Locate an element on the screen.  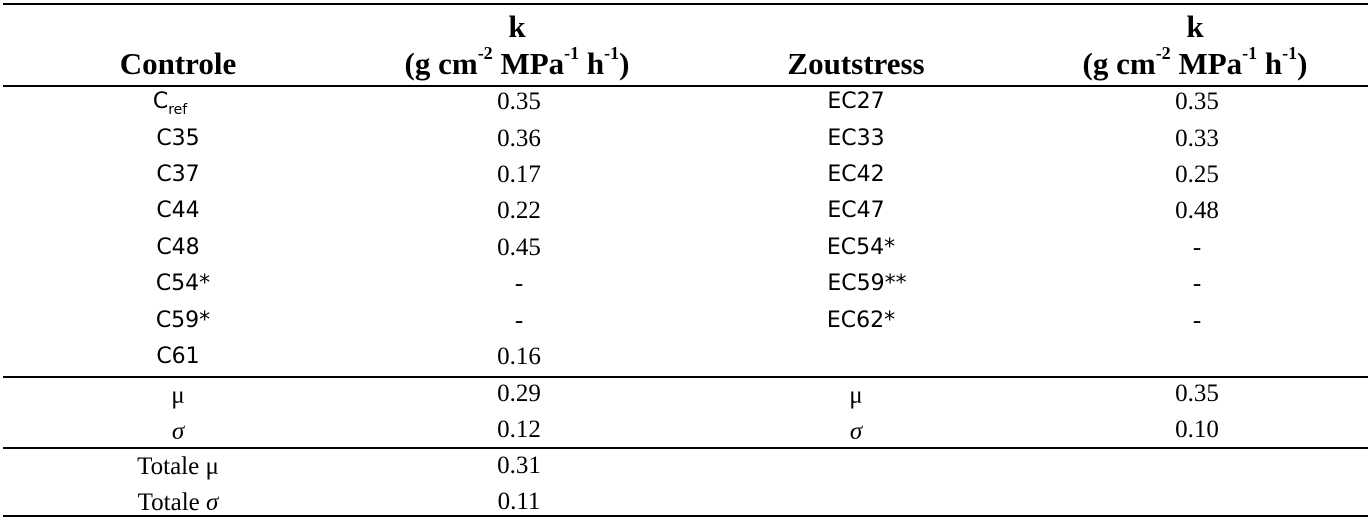
header-k-symbol-zout: k is located at coordinates (1195, 26).